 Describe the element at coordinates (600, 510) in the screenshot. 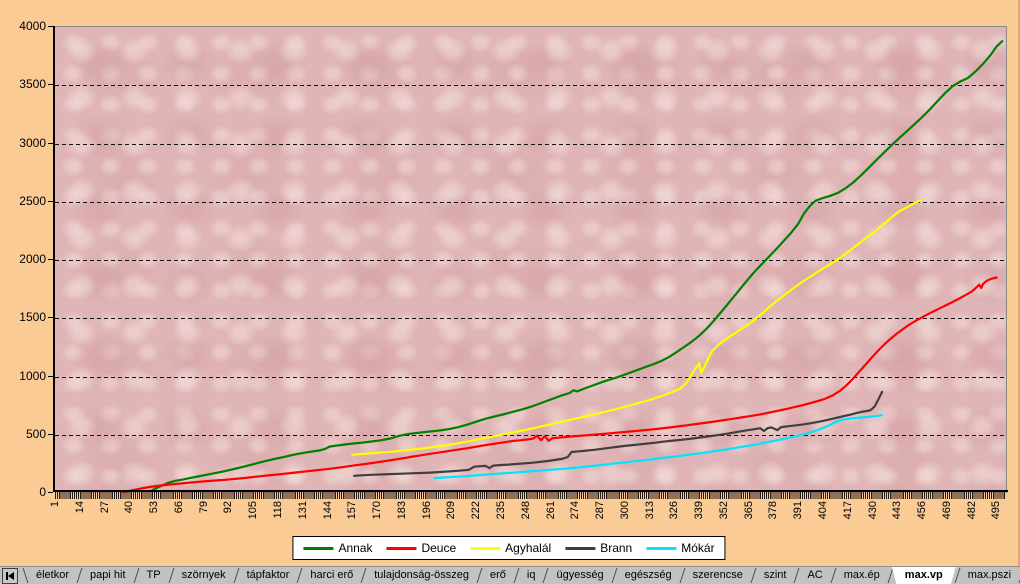

I see `x-axis-label: 287` at that location.